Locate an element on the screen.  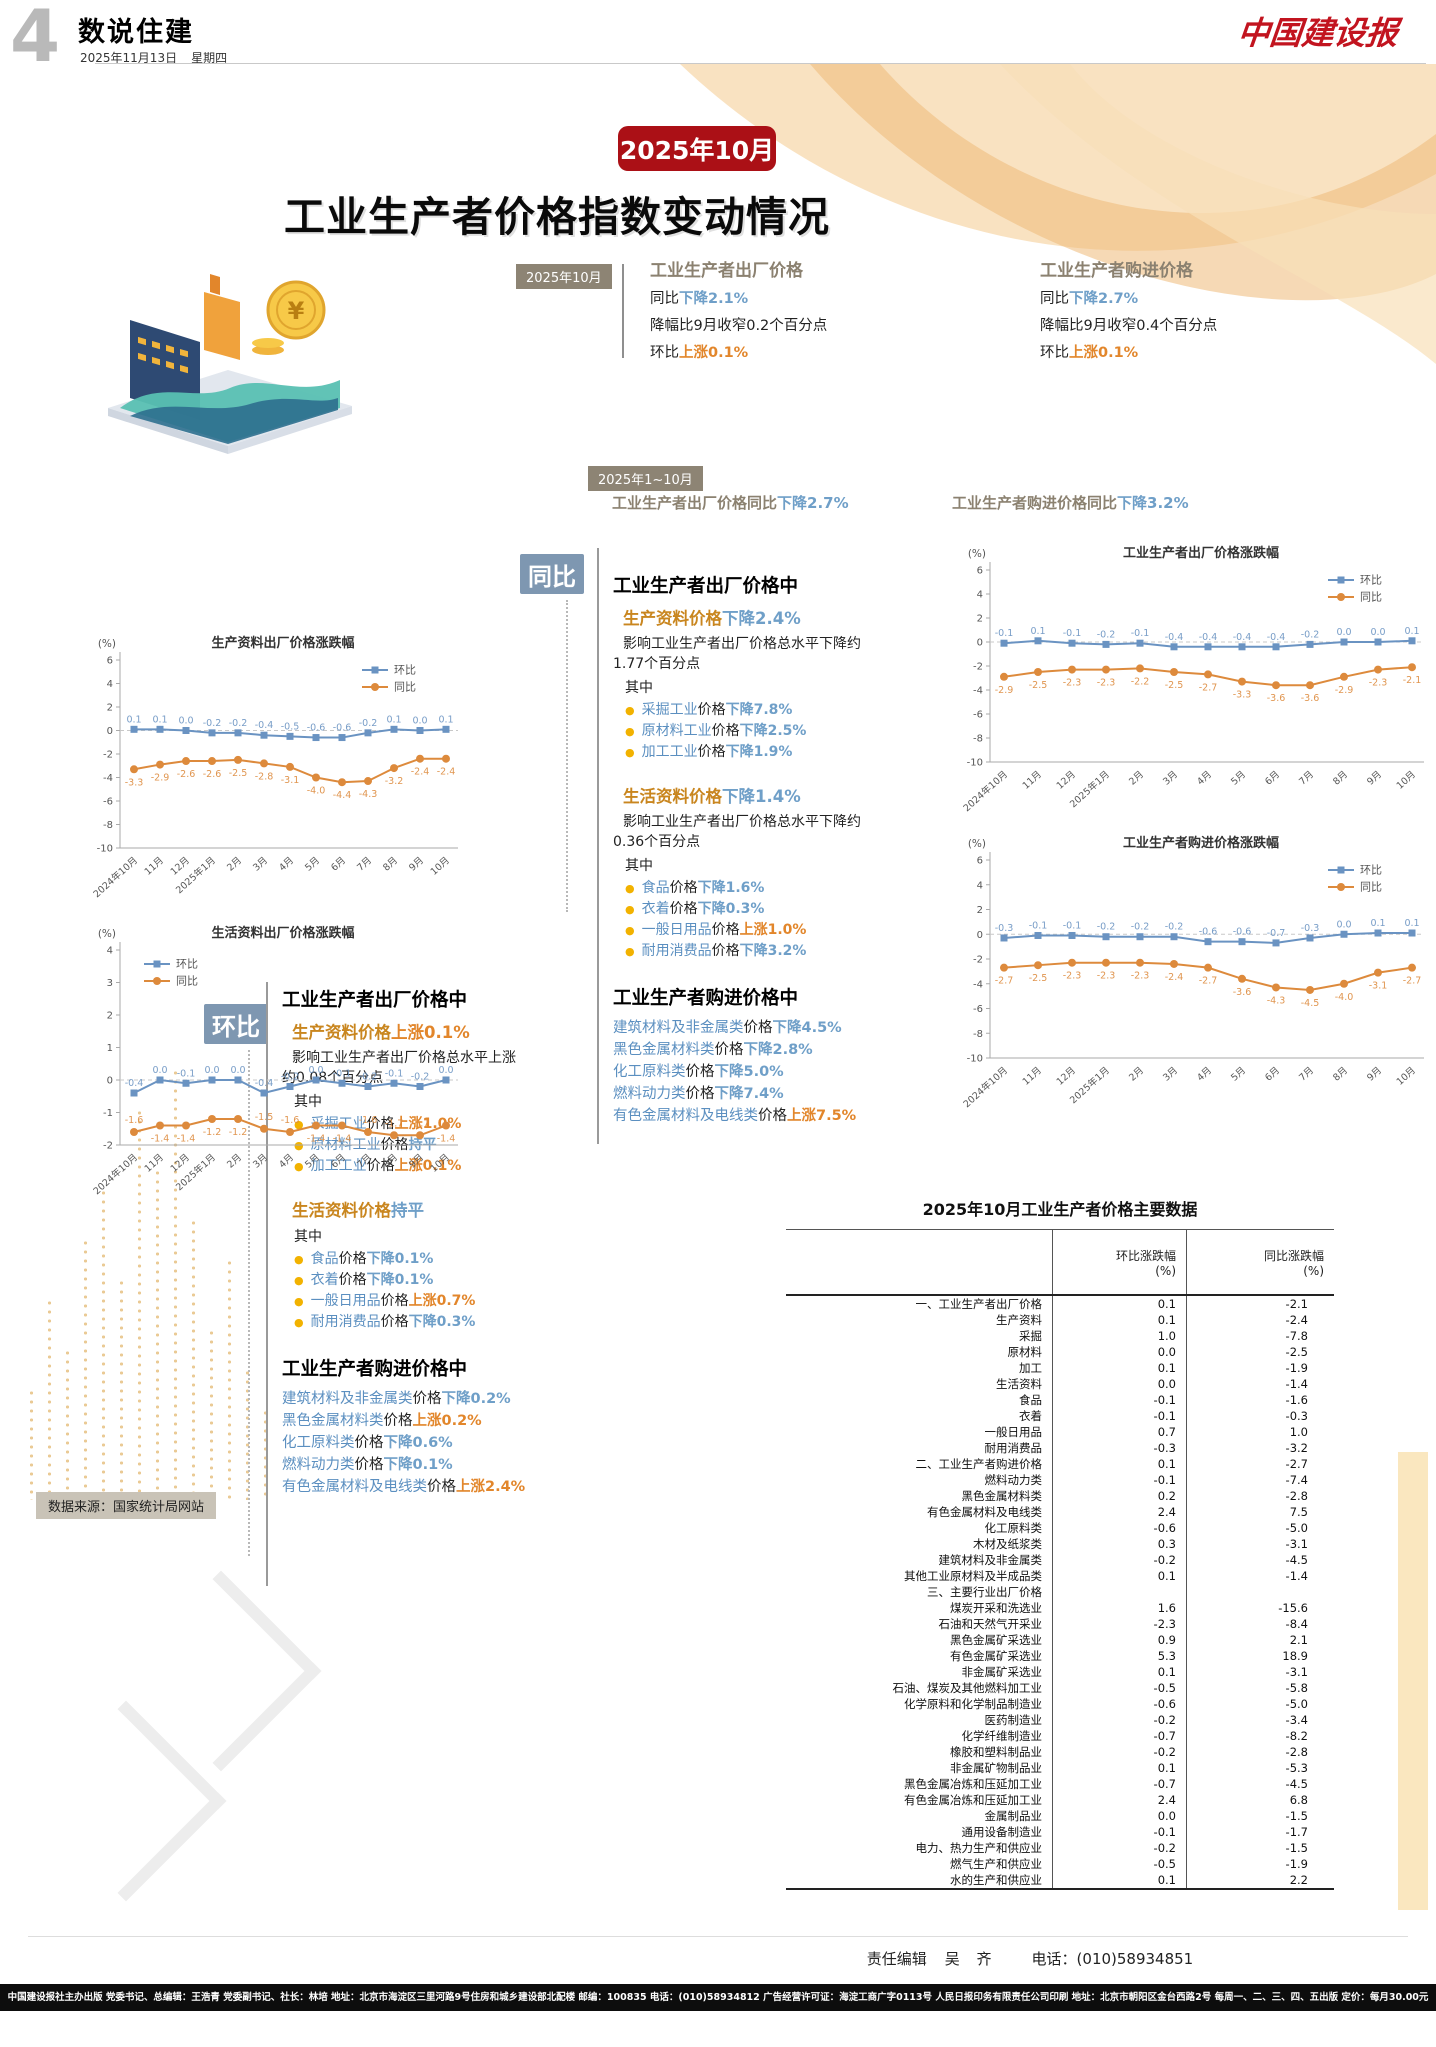
row-yoy-value: -0.3 is located at coordinates (1260, 1416).